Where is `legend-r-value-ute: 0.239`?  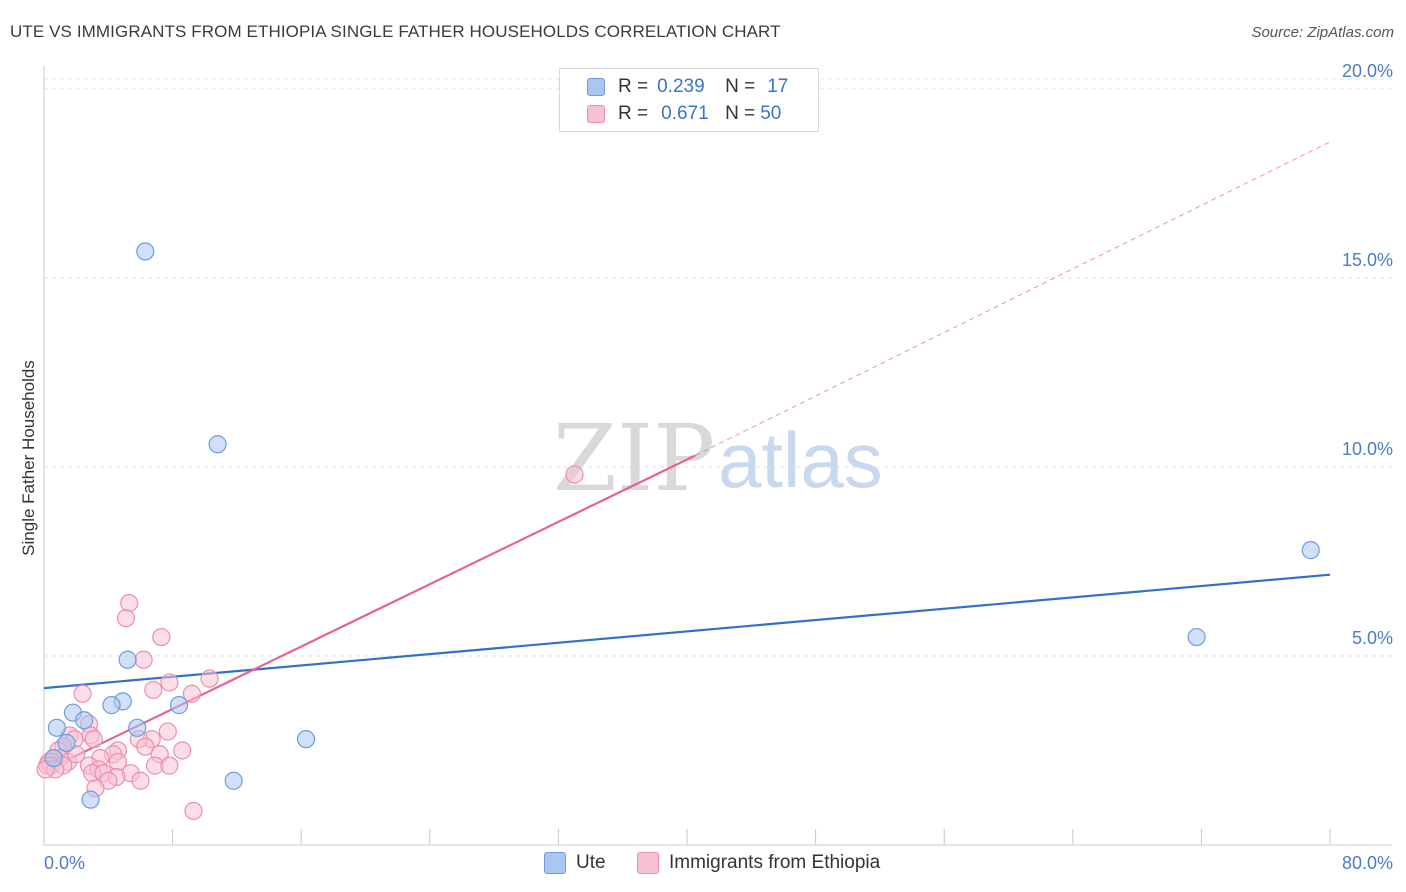 legend-r-value-ute: 0.239 is located at coordinates (681, 86).